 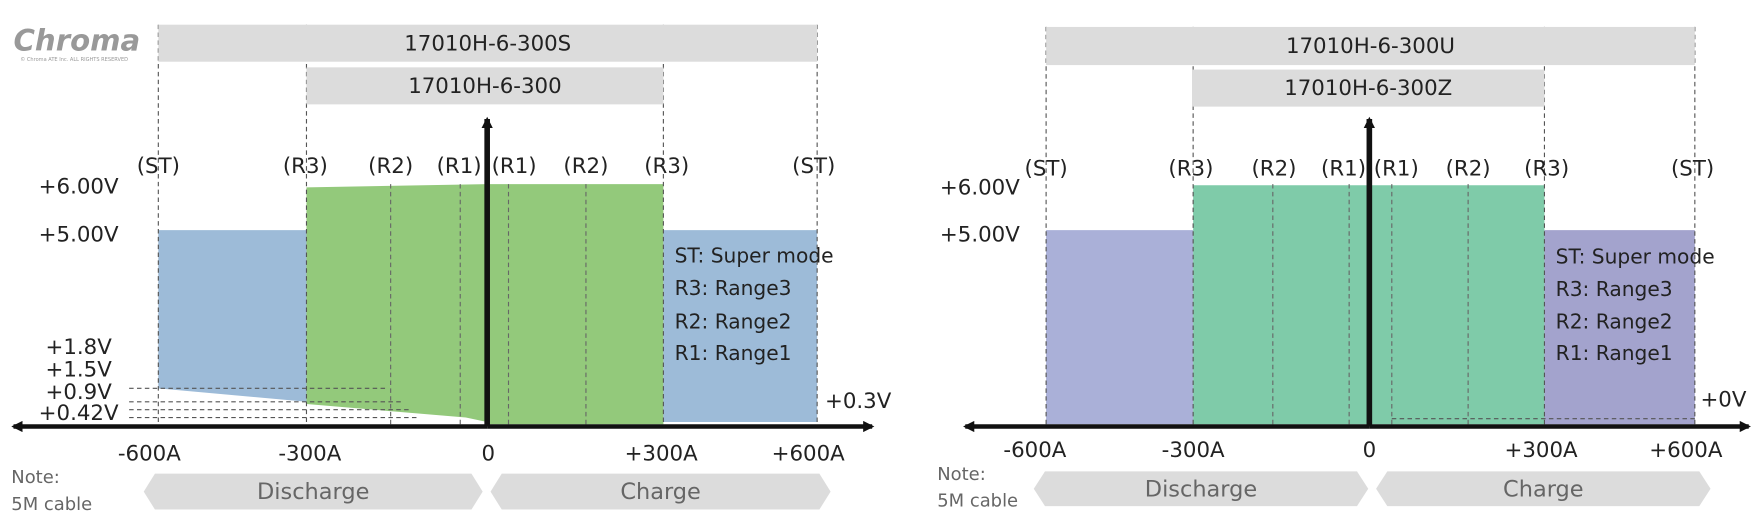 What do you see at coordinates (1723, 400) in the screenshot?
I see `voltage-label: +0V` at bounding box center [1723, 400].